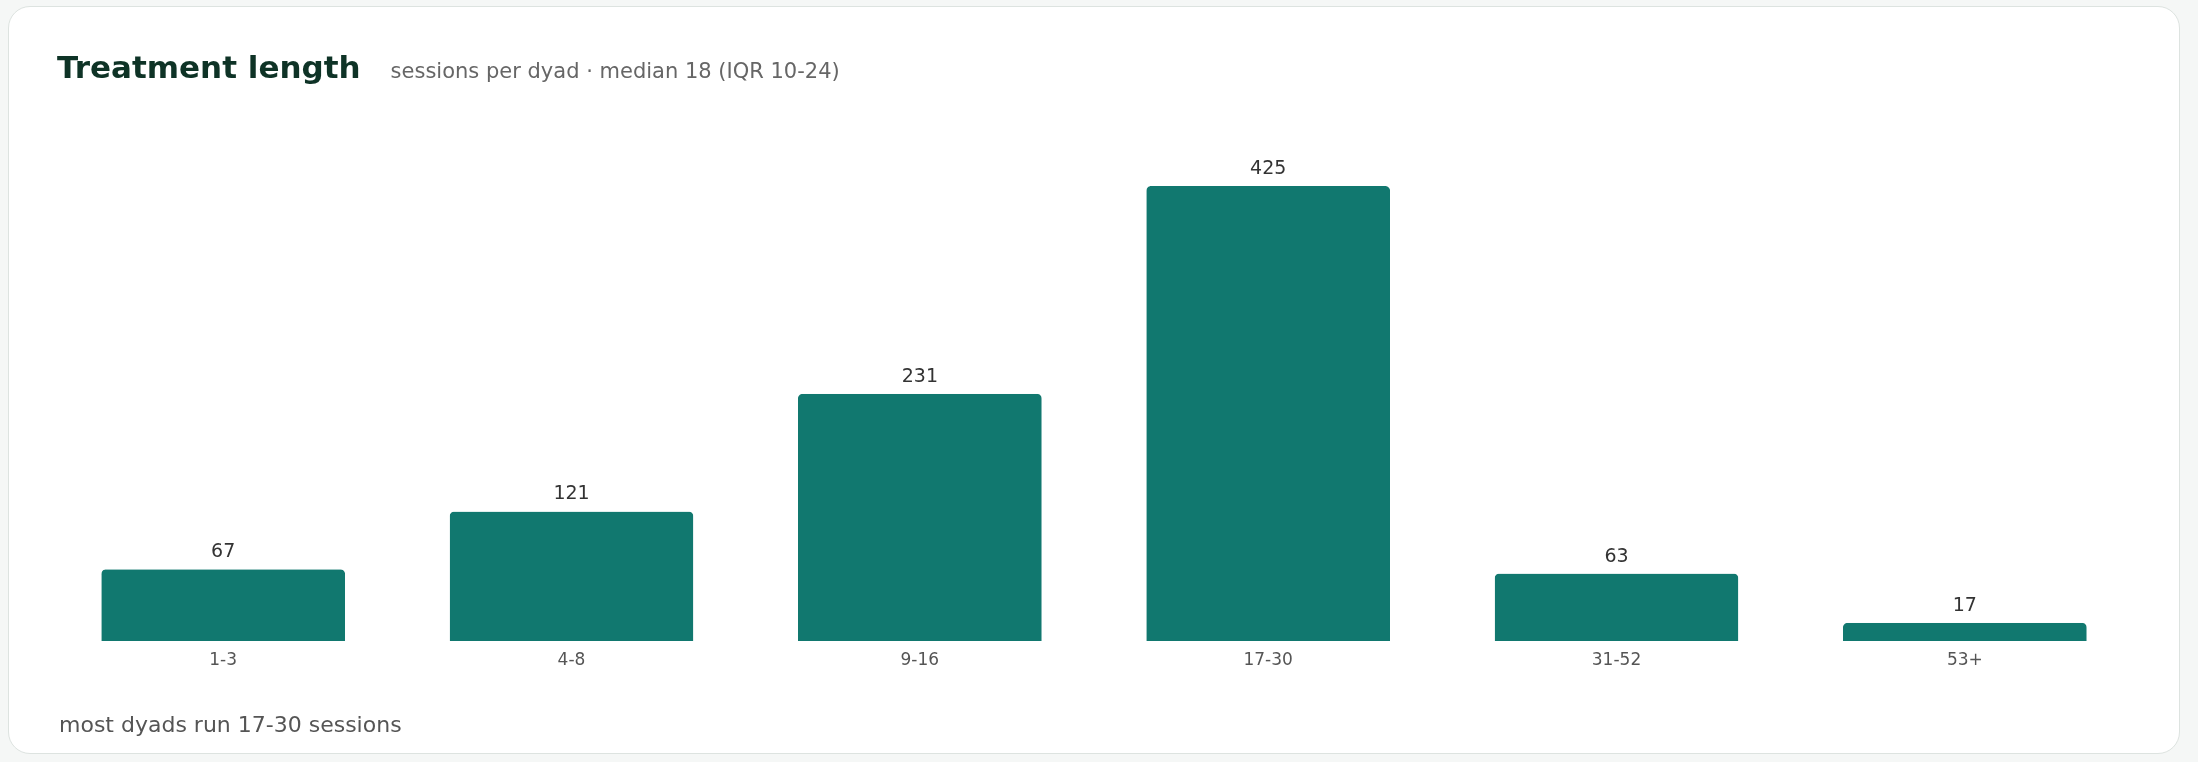 The image size is (2198, 762). Describe the element at coordinates (1268, 167) in the screenshot. I see `data-label: 425` at that location.